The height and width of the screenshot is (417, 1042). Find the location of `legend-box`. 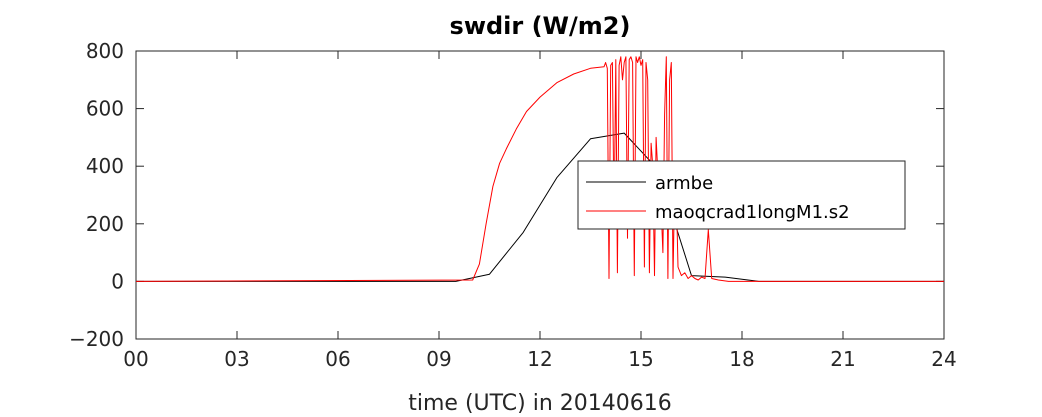

legend-box is located at coordinates (741, 195).